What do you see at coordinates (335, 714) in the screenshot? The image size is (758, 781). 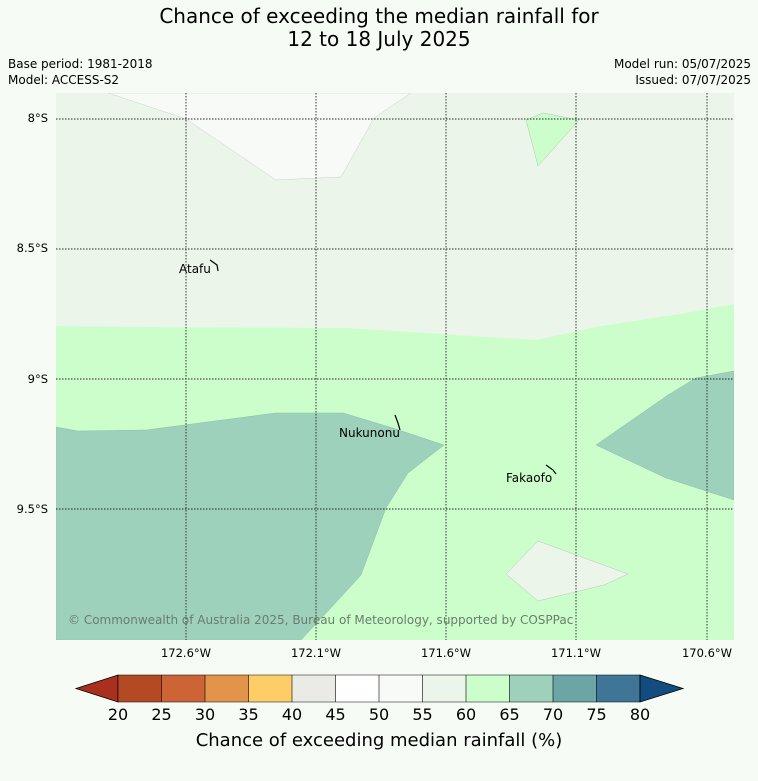 I see `colorbar-tick-45: 45` at bounding box center [335, 714].